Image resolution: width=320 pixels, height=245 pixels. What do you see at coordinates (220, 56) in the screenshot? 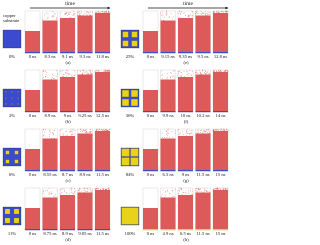
I see `time-label: 12.8 ns` at bounding box center [220, 56].